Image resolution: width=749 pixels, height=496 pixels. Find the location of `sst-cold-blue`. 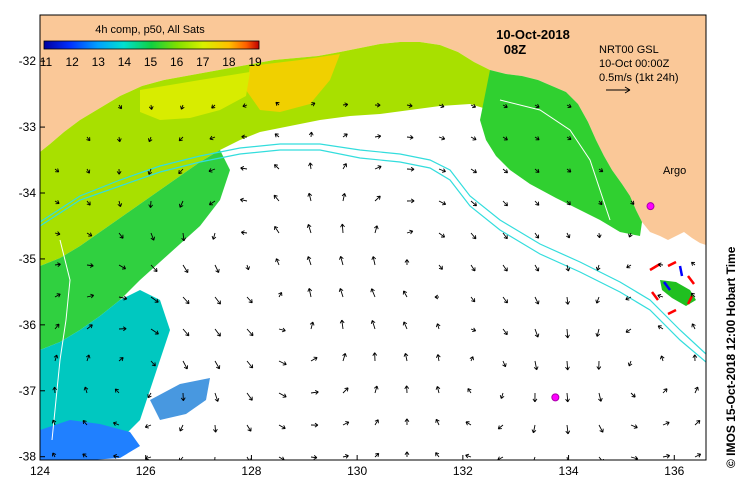

sst-cold-blue is located at coordinates (90, 440).